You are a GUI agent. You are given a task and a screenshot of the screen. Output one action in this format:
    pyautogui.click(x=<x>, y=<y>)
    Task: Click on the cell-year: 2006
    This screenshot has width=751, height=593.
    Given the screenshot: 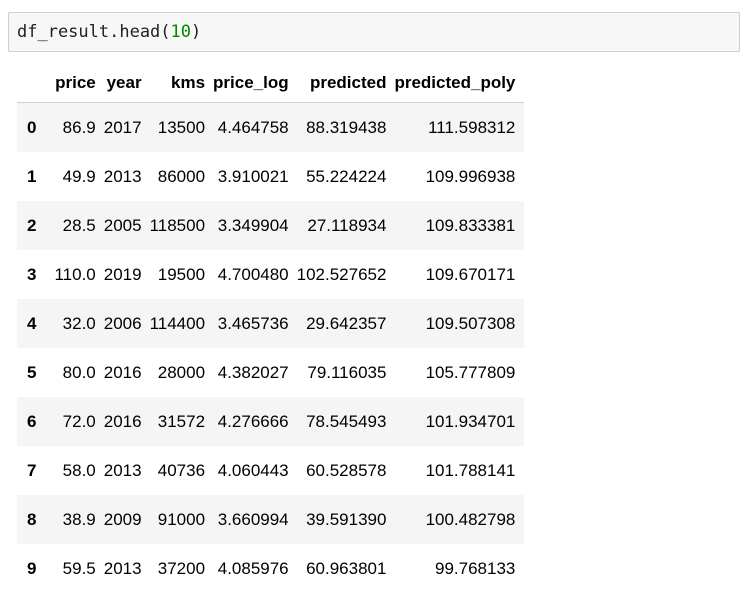 What is the action you would take?
    pyautogui.click(x=122, y=323)
    